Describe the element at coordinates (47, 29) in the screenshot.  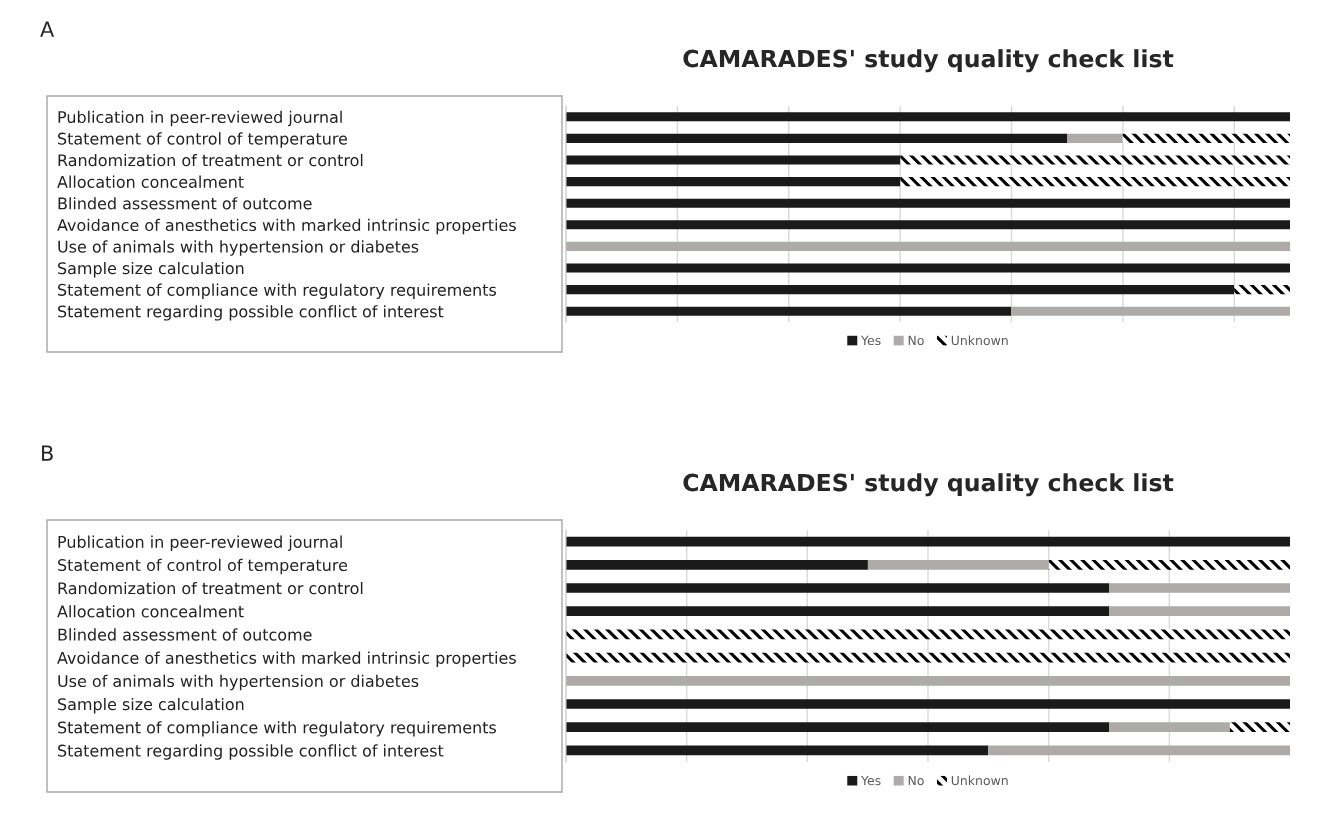
I see `text: A` at that location.